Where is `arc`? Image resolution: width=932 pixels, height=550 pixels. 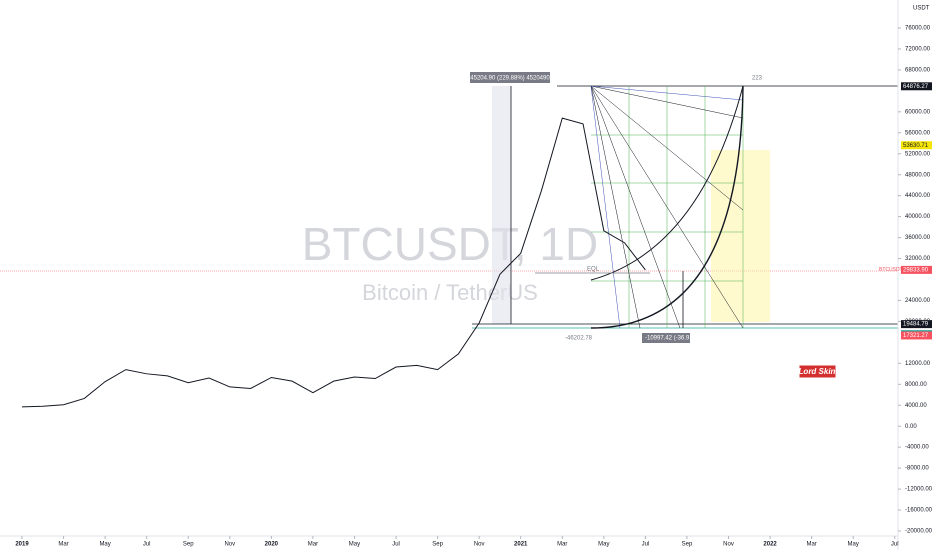 arc is located at coordinates (667, 207).